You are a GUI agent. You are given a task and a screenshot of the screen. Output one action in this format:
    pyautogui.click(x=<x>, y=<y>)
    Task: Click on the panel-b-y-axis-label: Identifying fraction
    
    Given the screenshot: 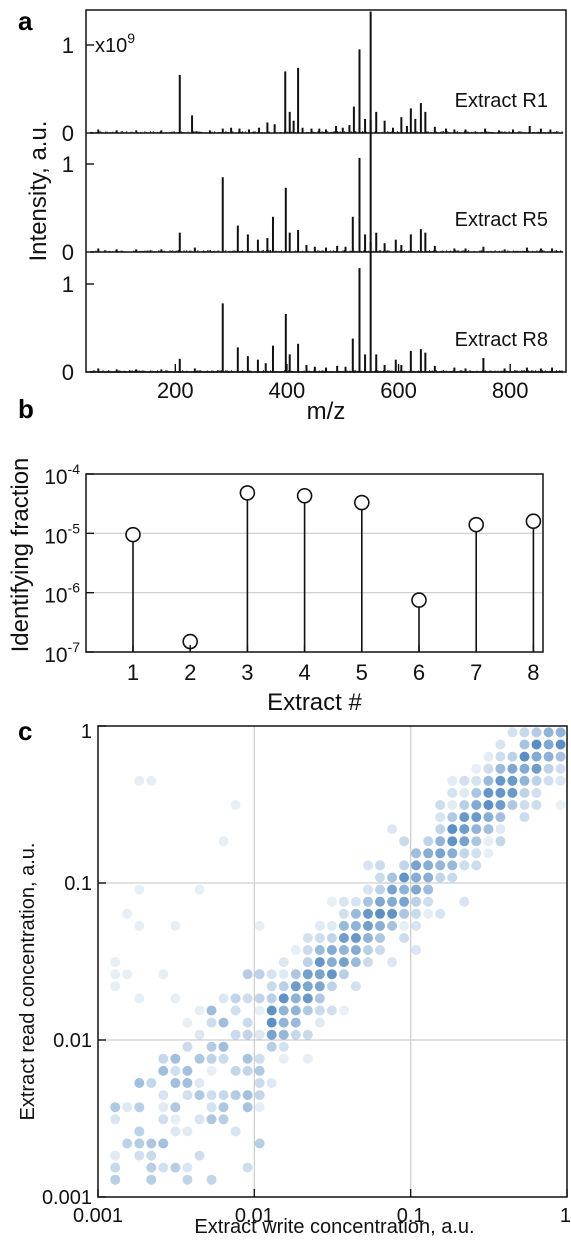 What is the action you would take?
    pyautogui.click(x=20, y=555)
    